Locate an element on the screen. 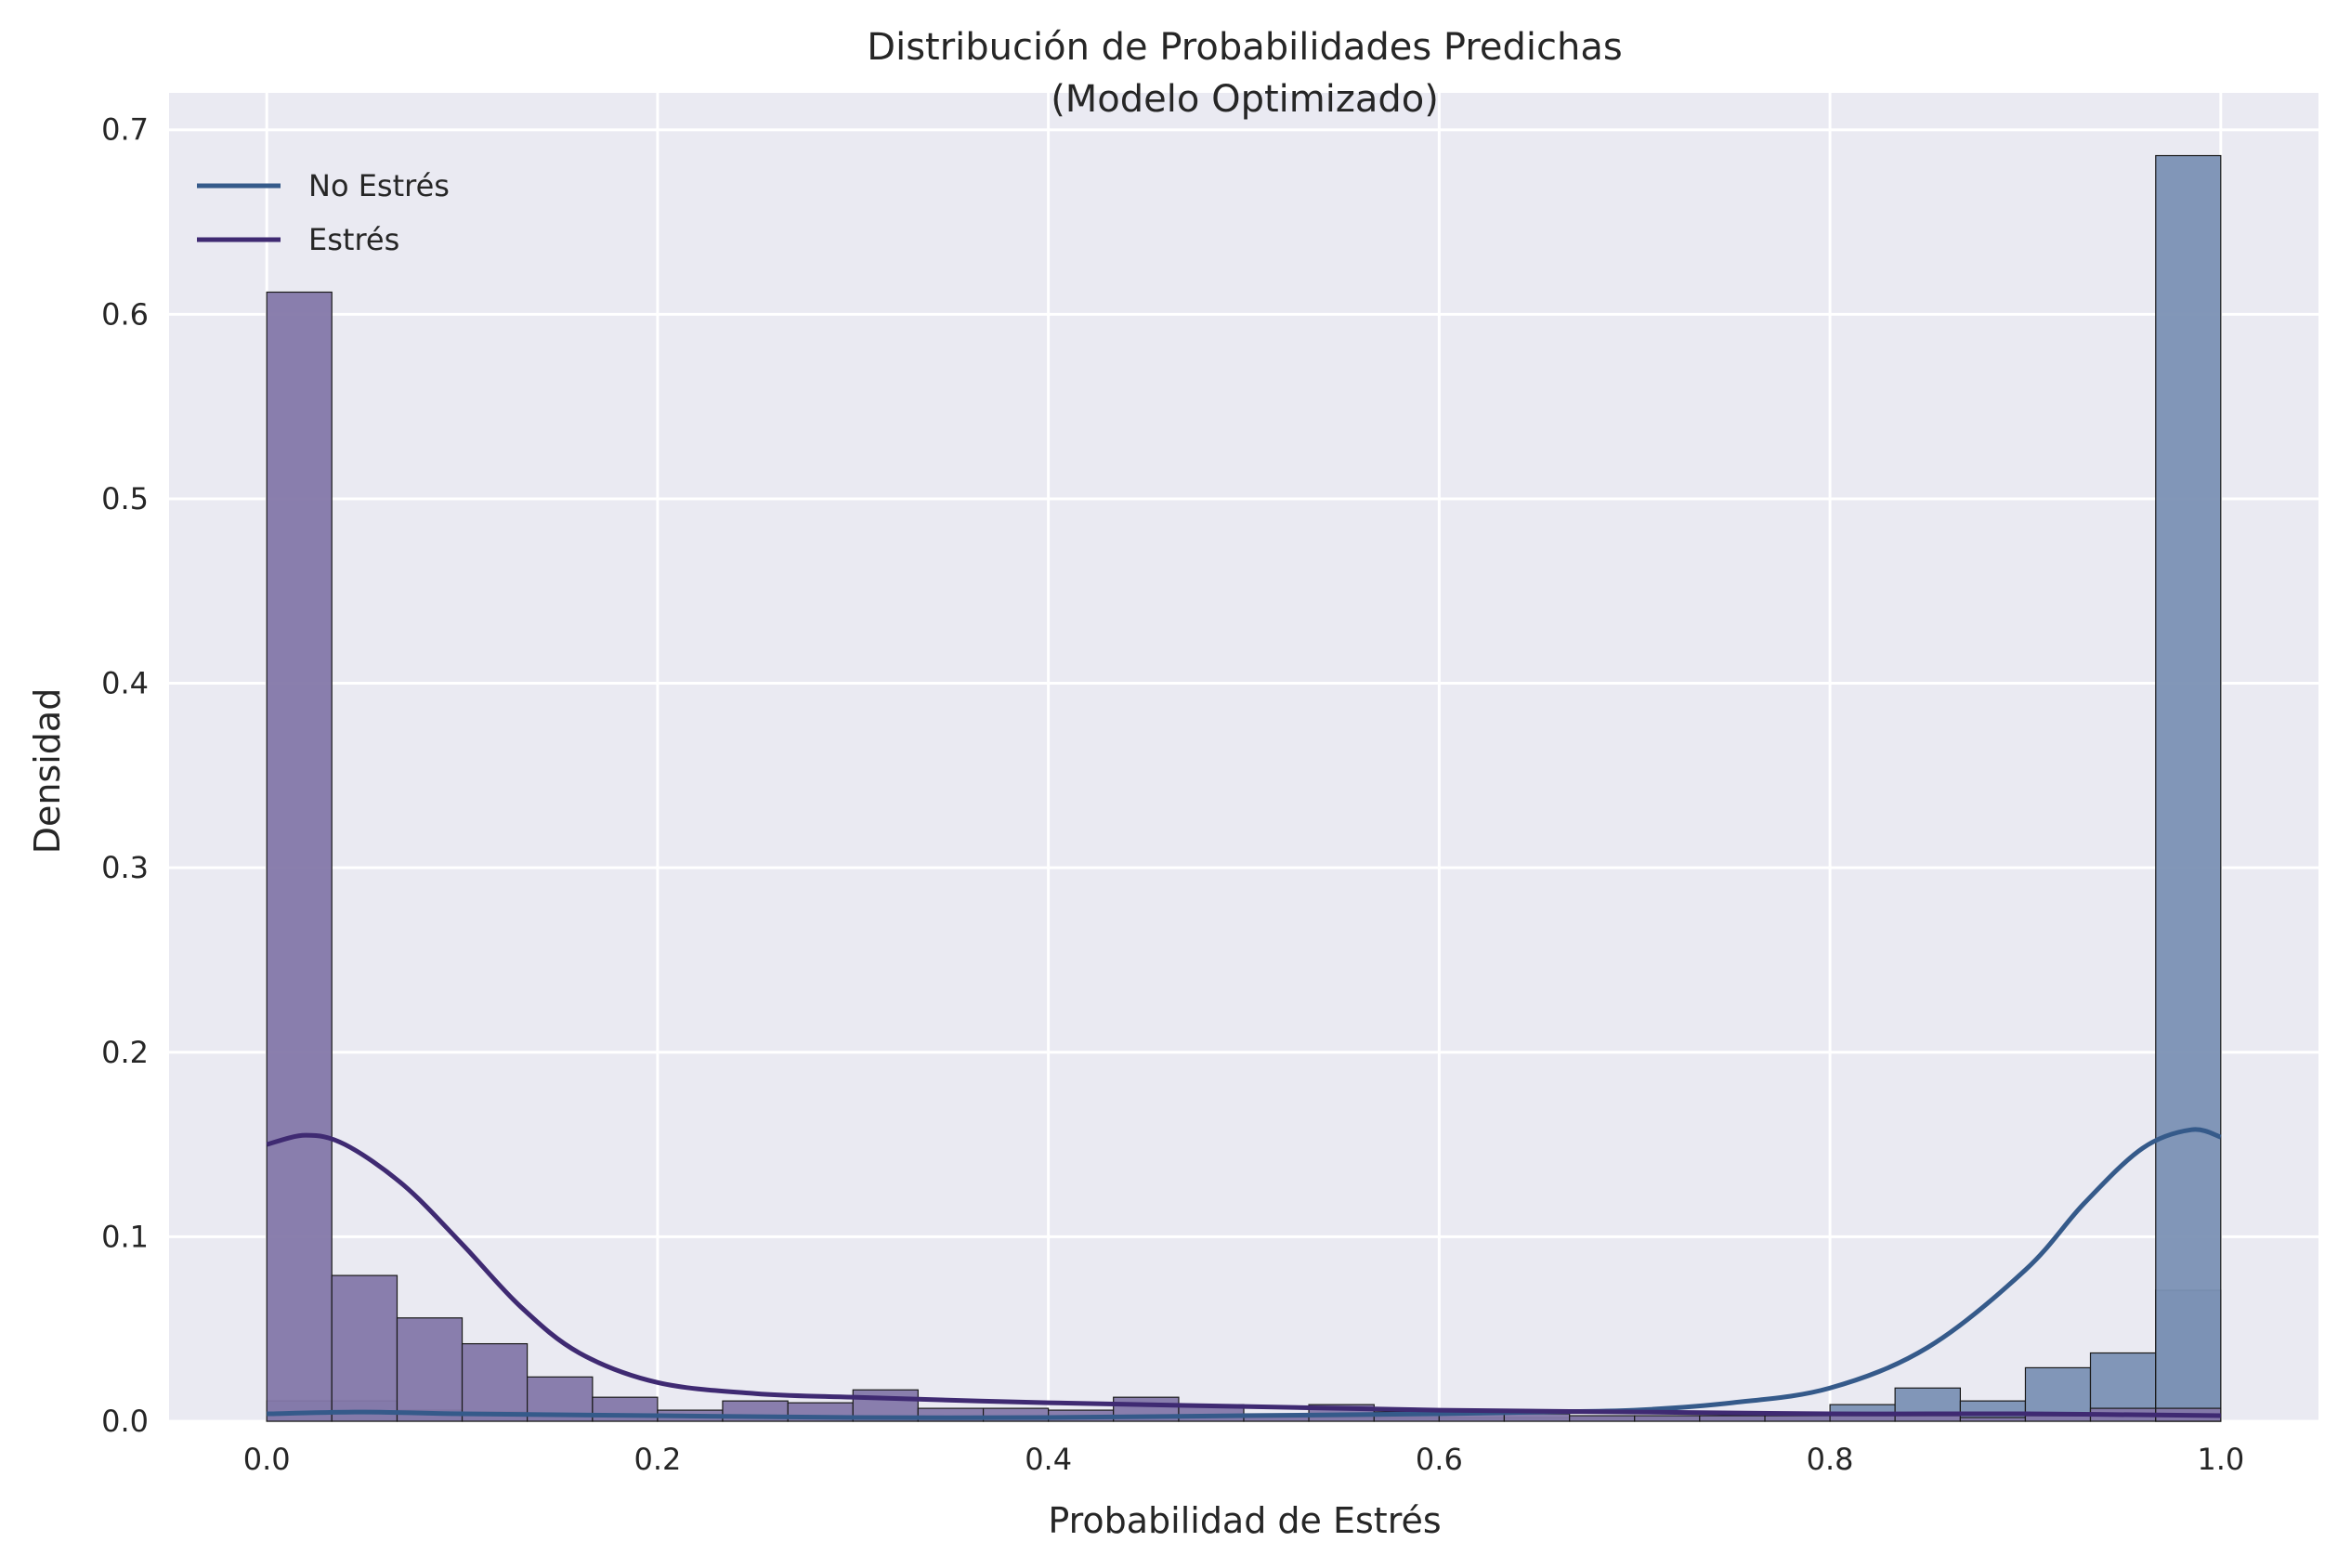 This screenshot has width=2351, height=1568. y-tick-label: 0.0 is located at coordinates (125, 1421).